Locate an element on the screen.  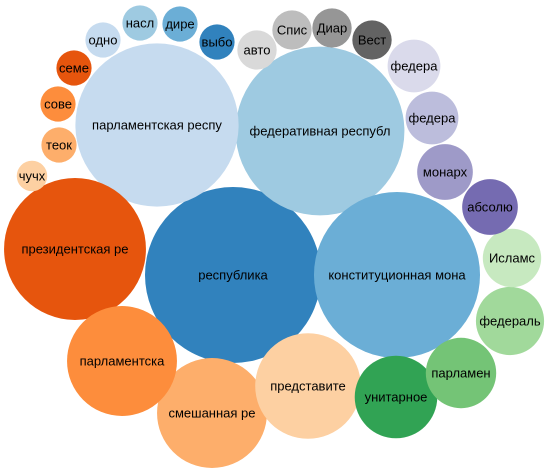
bubble: парламен is located at coordinates (461, 373).